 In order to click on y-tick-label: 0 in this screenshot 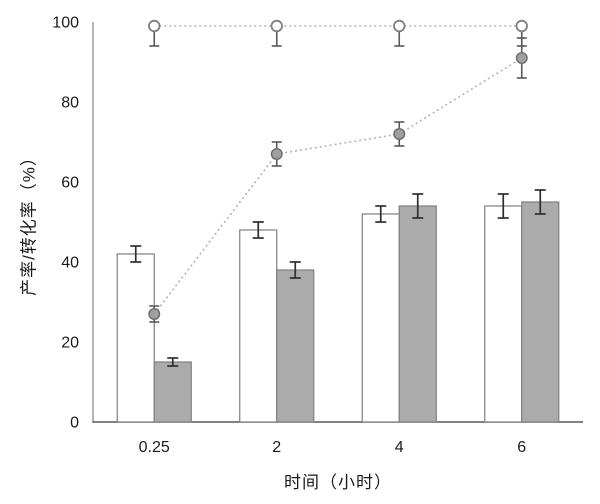, I will do `click(74, 423)`.